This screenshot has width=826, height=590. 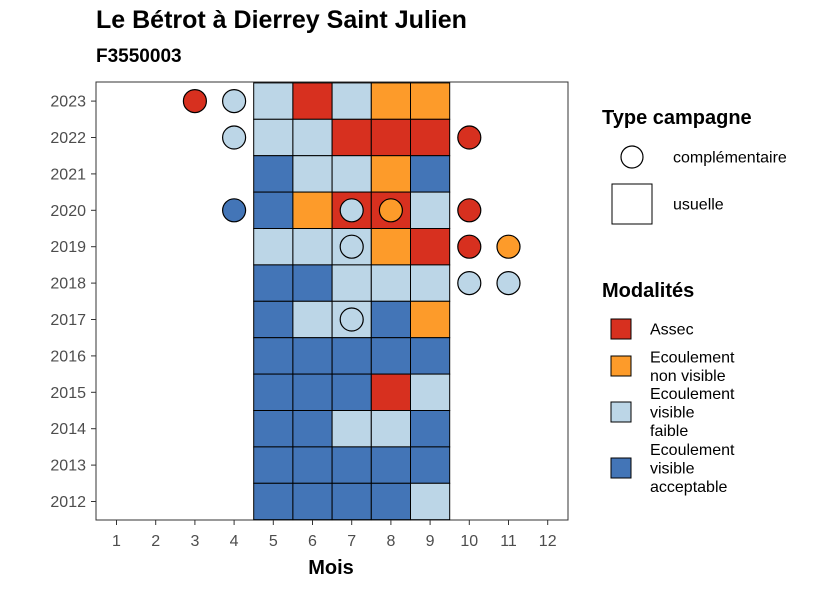 I want to click on x-tick-label: 2, so click(x=155, y=541).